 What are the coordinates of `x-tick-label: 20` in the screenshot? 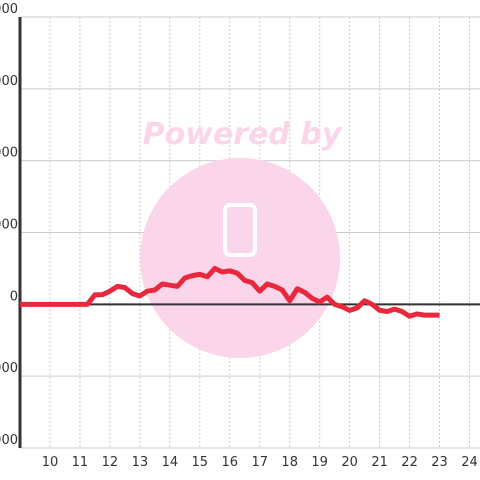 It's located at (349, 462).